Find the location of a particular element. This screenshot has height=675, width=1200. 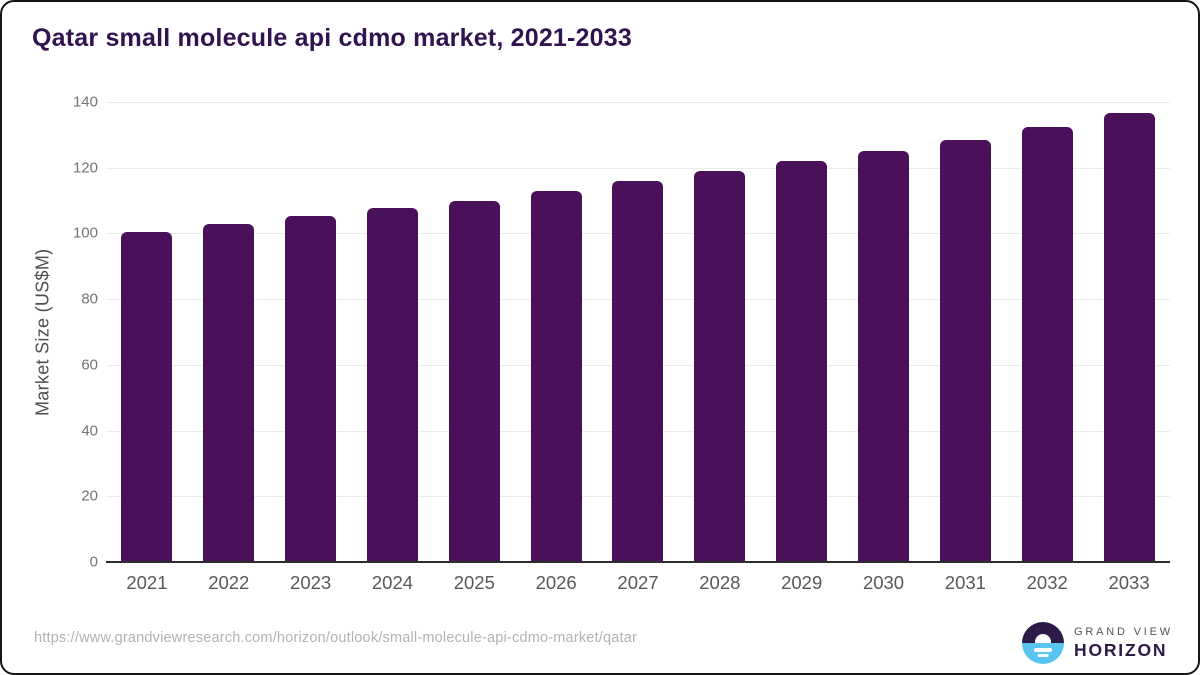

bar-slot-2026 is located at coordinates (556, 332).